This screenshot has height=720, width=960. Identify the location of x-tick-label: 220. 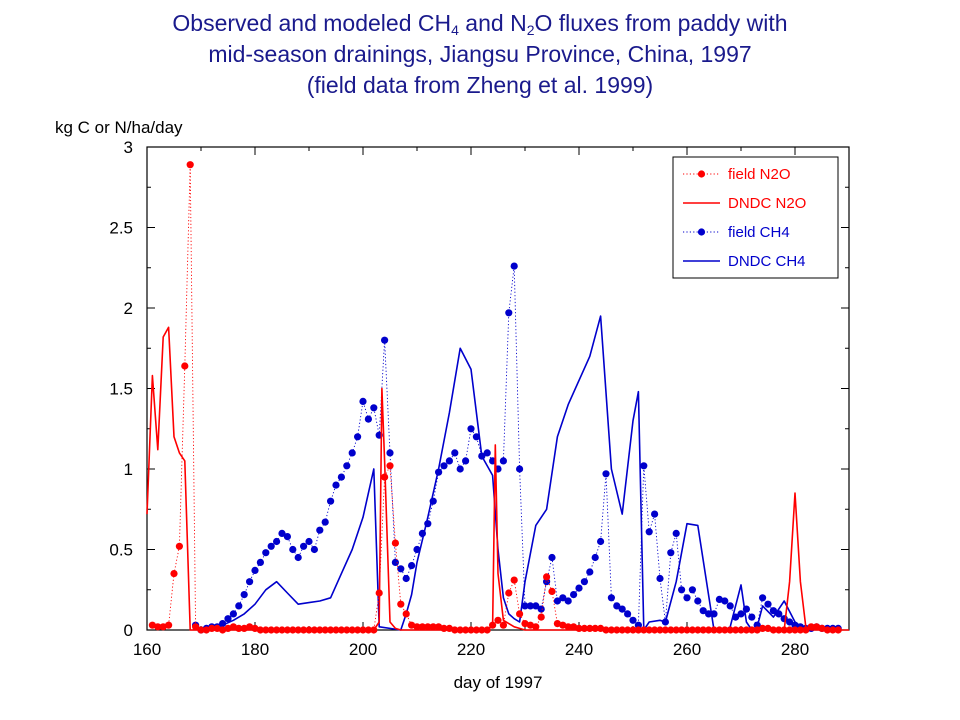
(471, 649).